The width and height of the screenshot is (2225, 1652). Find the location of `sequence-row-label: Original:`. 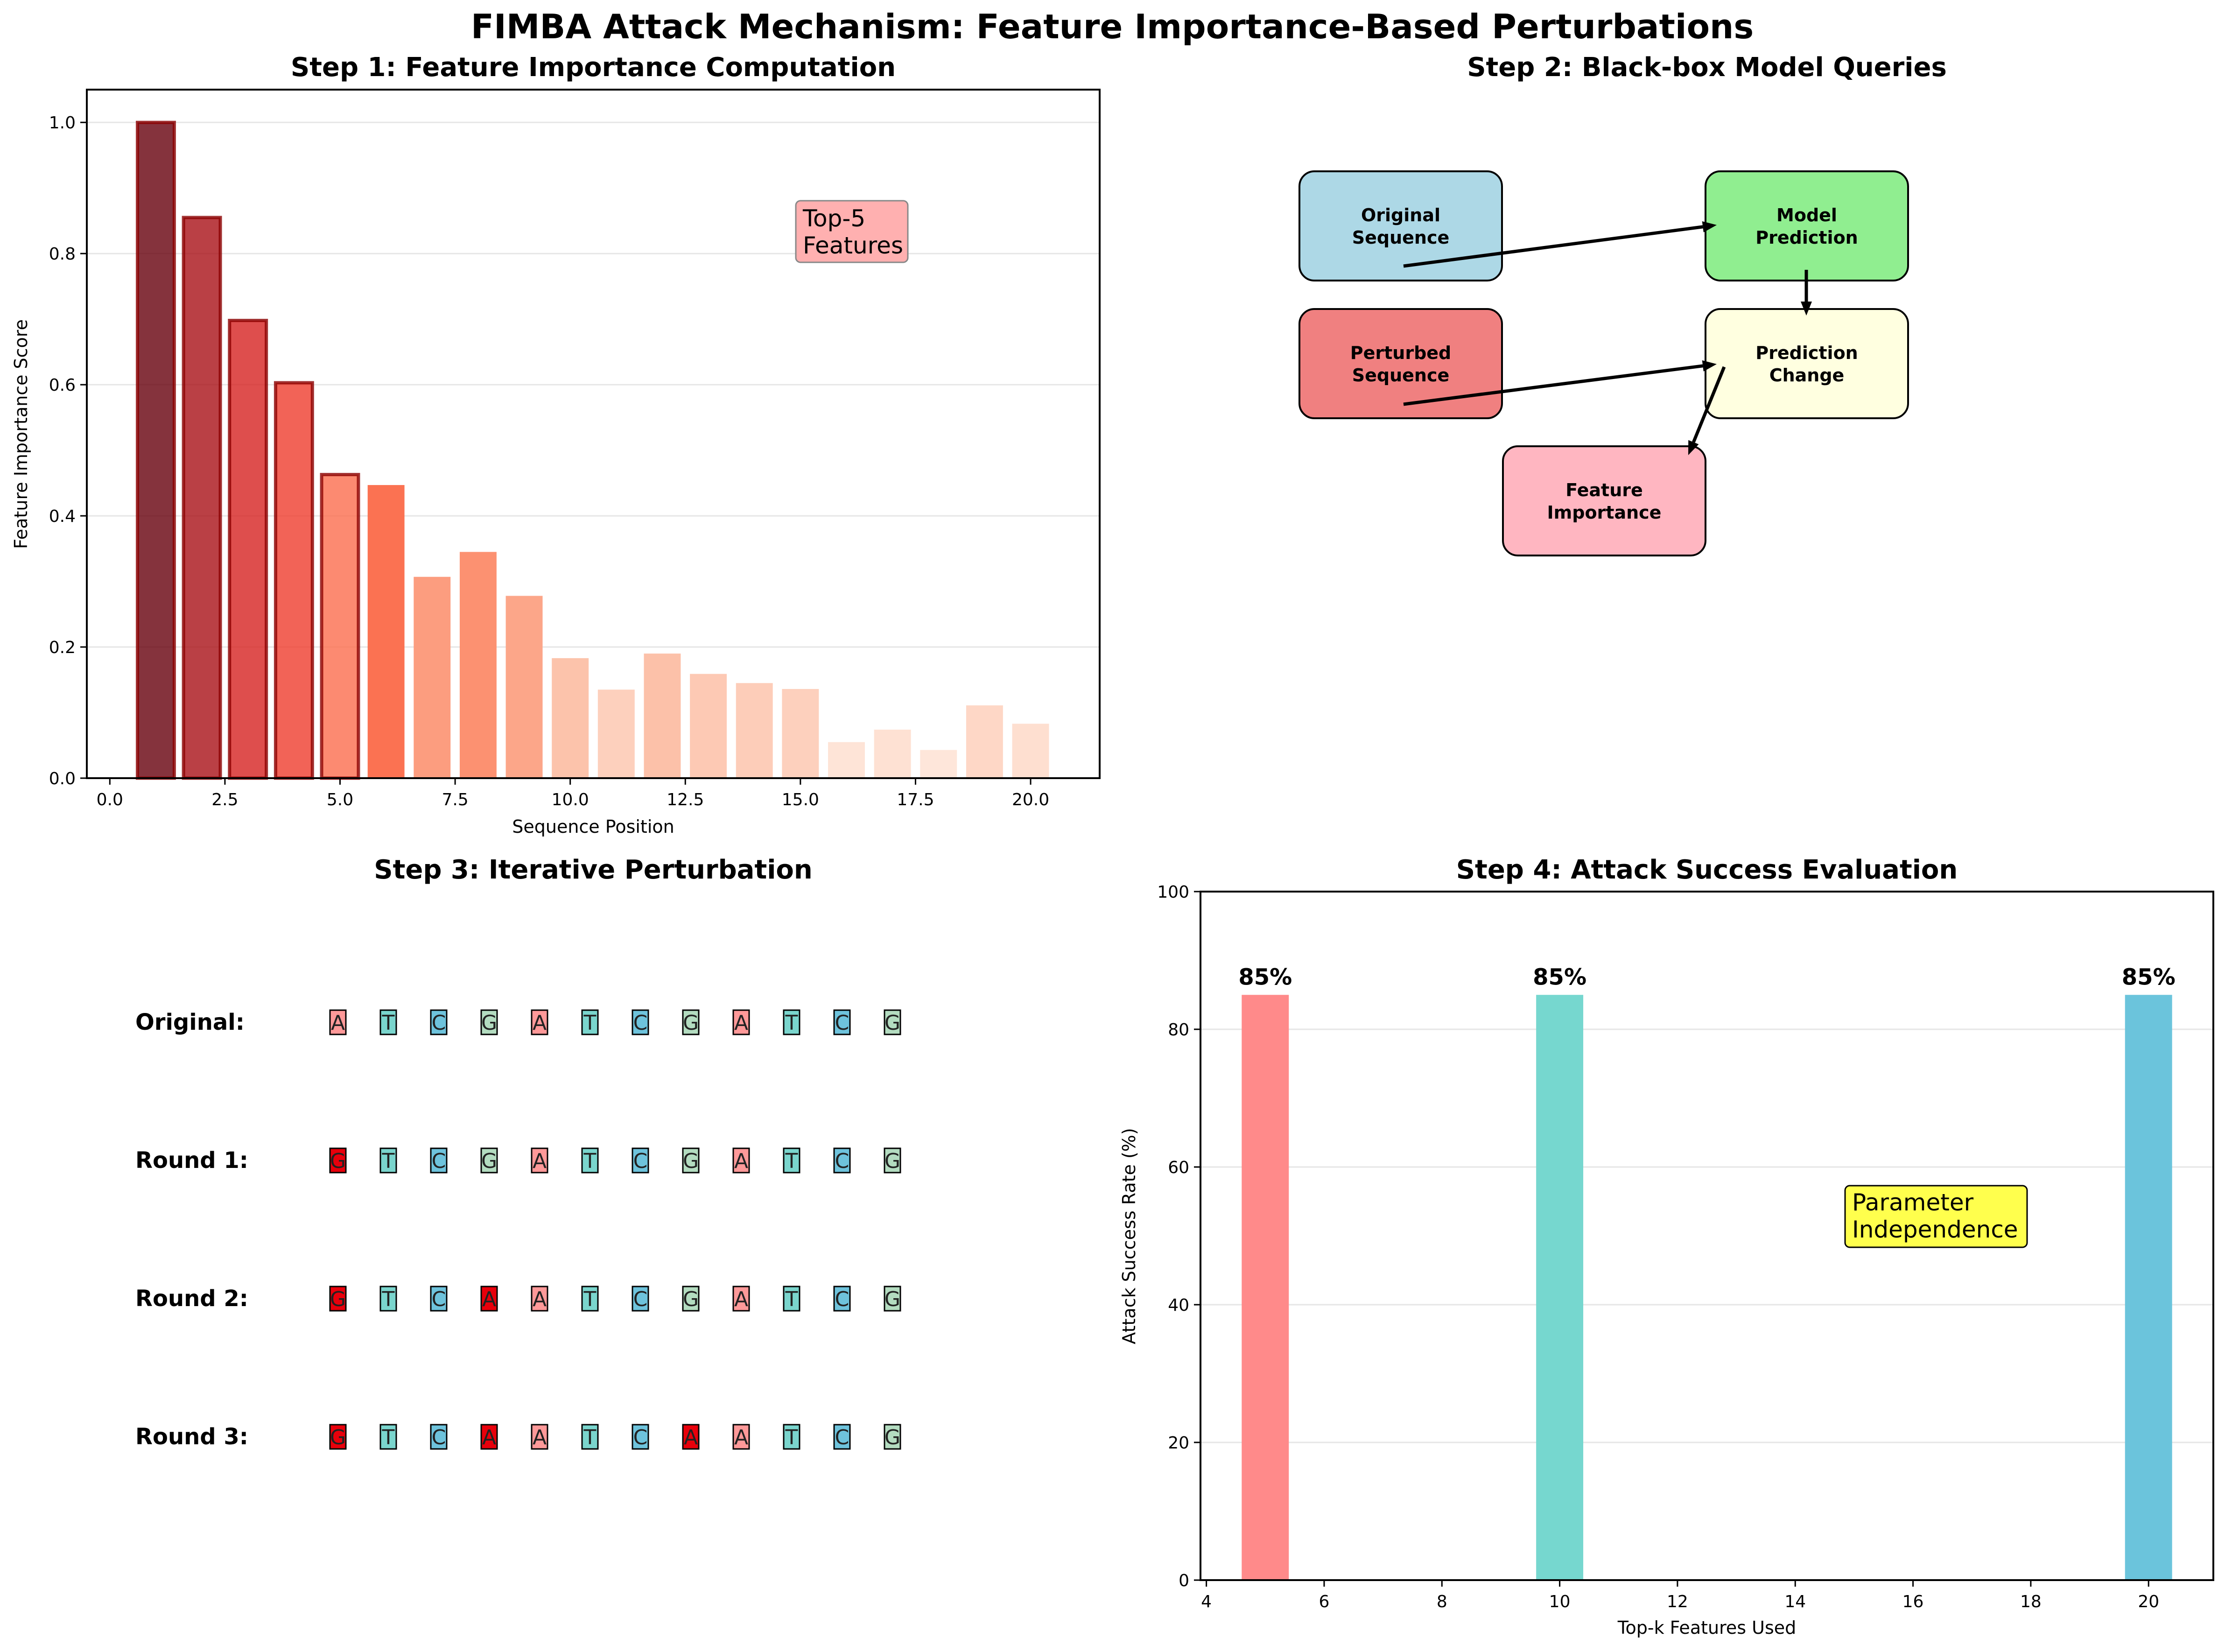

sequence-row-label: Original: is located at coordinates (190, 1022).